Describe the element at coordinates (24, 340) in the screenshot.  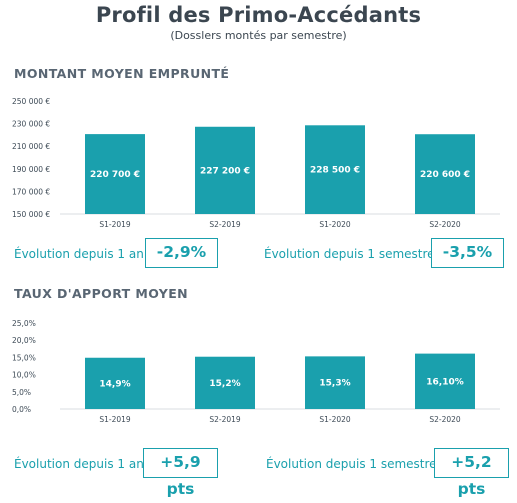
I see `y-tick-label: 20,0%` at that location.